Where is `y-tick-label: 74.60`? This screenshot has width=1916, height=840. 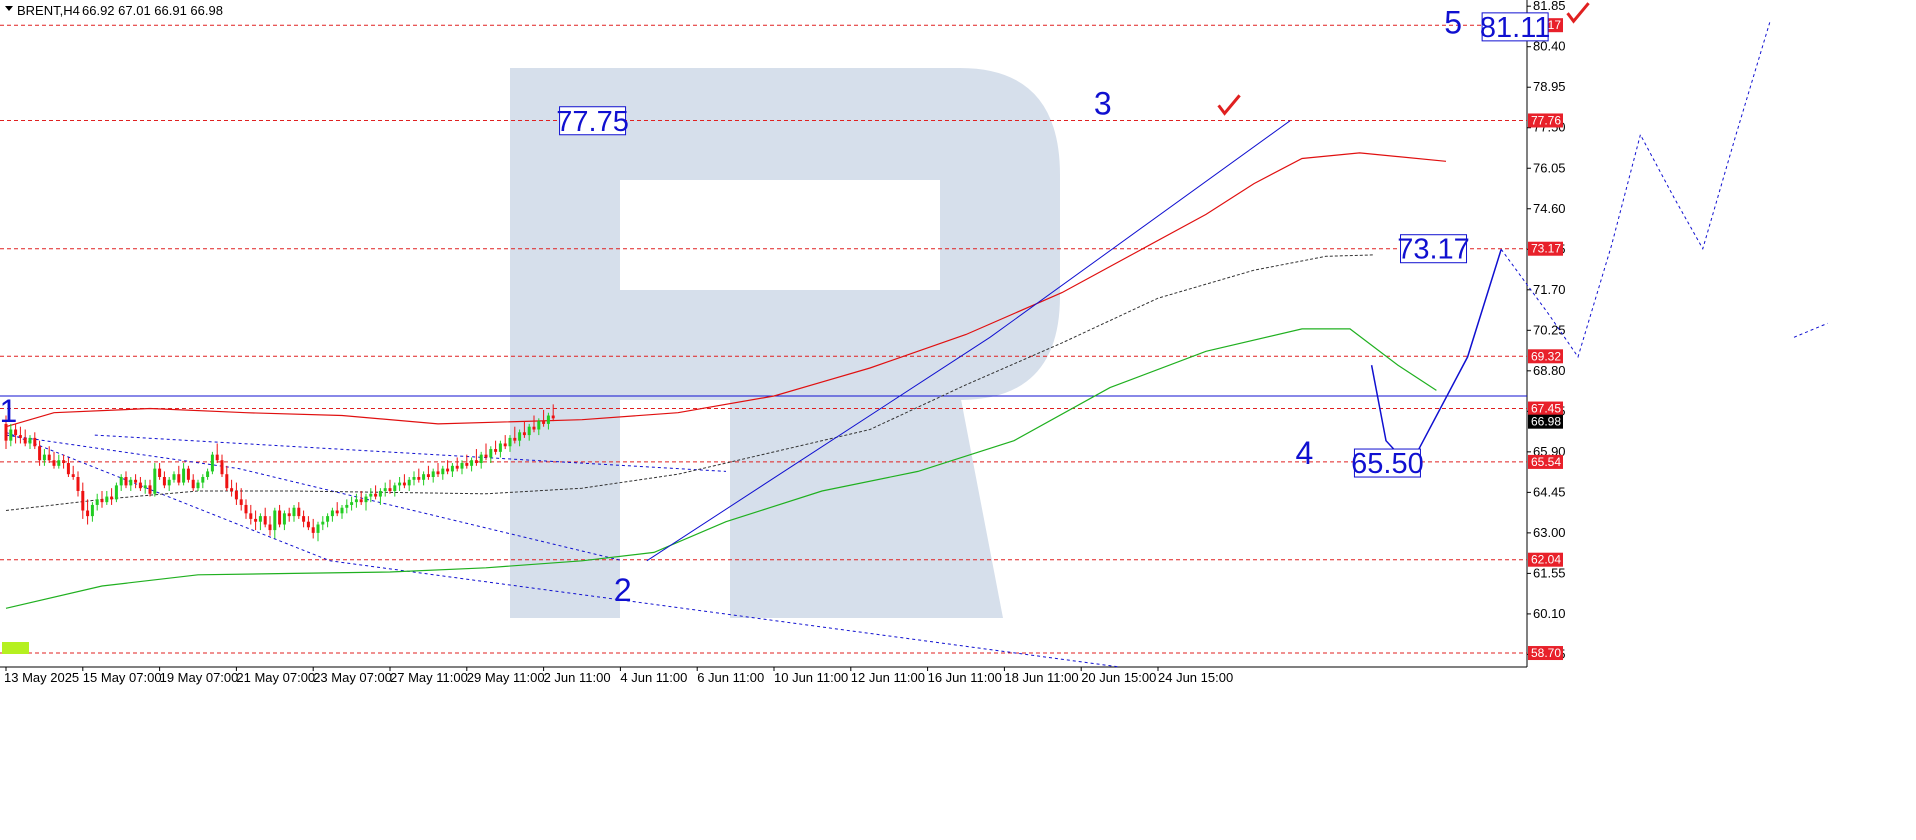 y-tick-label: 74.60 is located at coordinates (1549, 208).